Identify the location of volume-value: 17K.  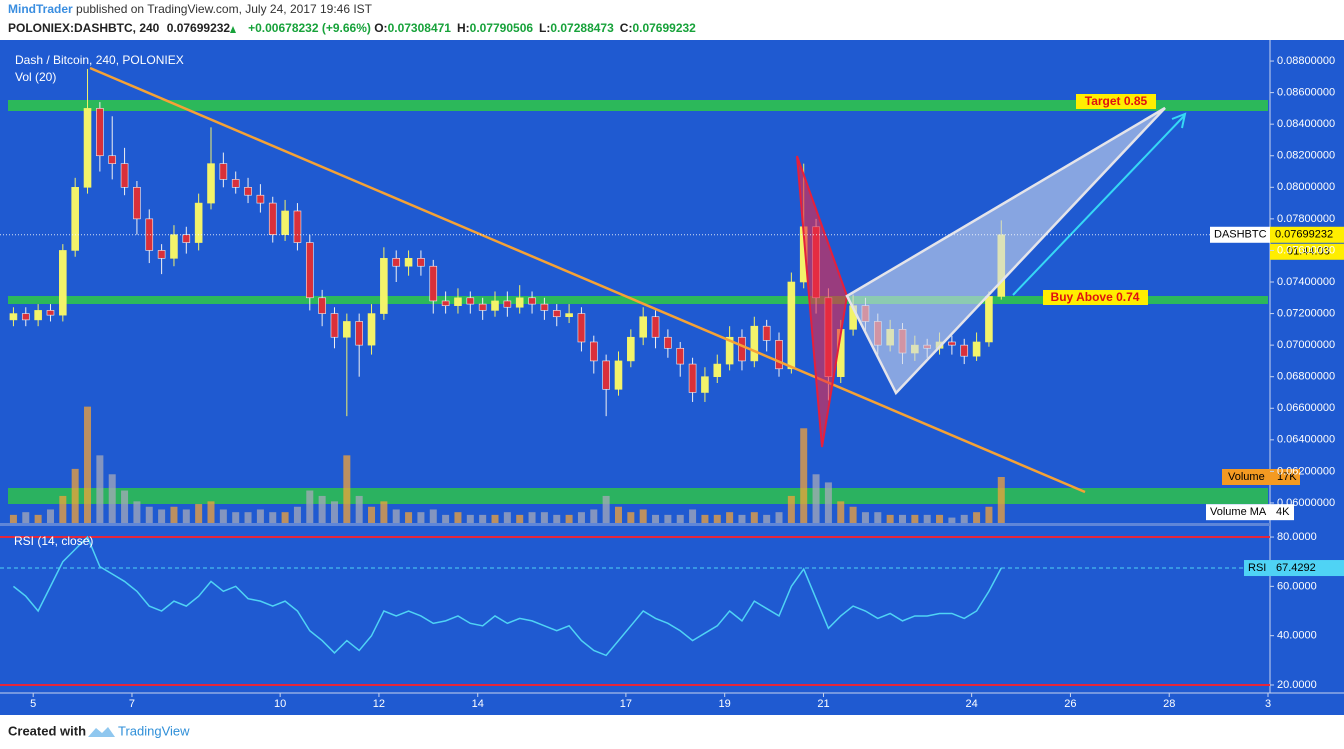
(1287, 477).